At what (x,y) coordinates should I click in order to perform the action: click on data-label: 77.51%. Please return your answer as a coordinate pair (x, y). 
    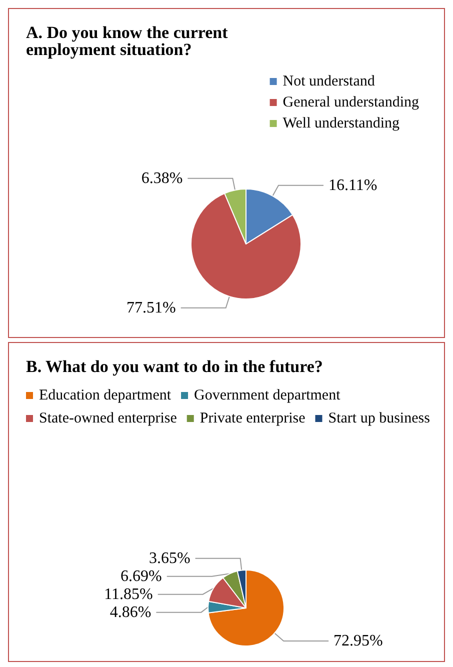
    Looking at the image, I should click on (151, 307).